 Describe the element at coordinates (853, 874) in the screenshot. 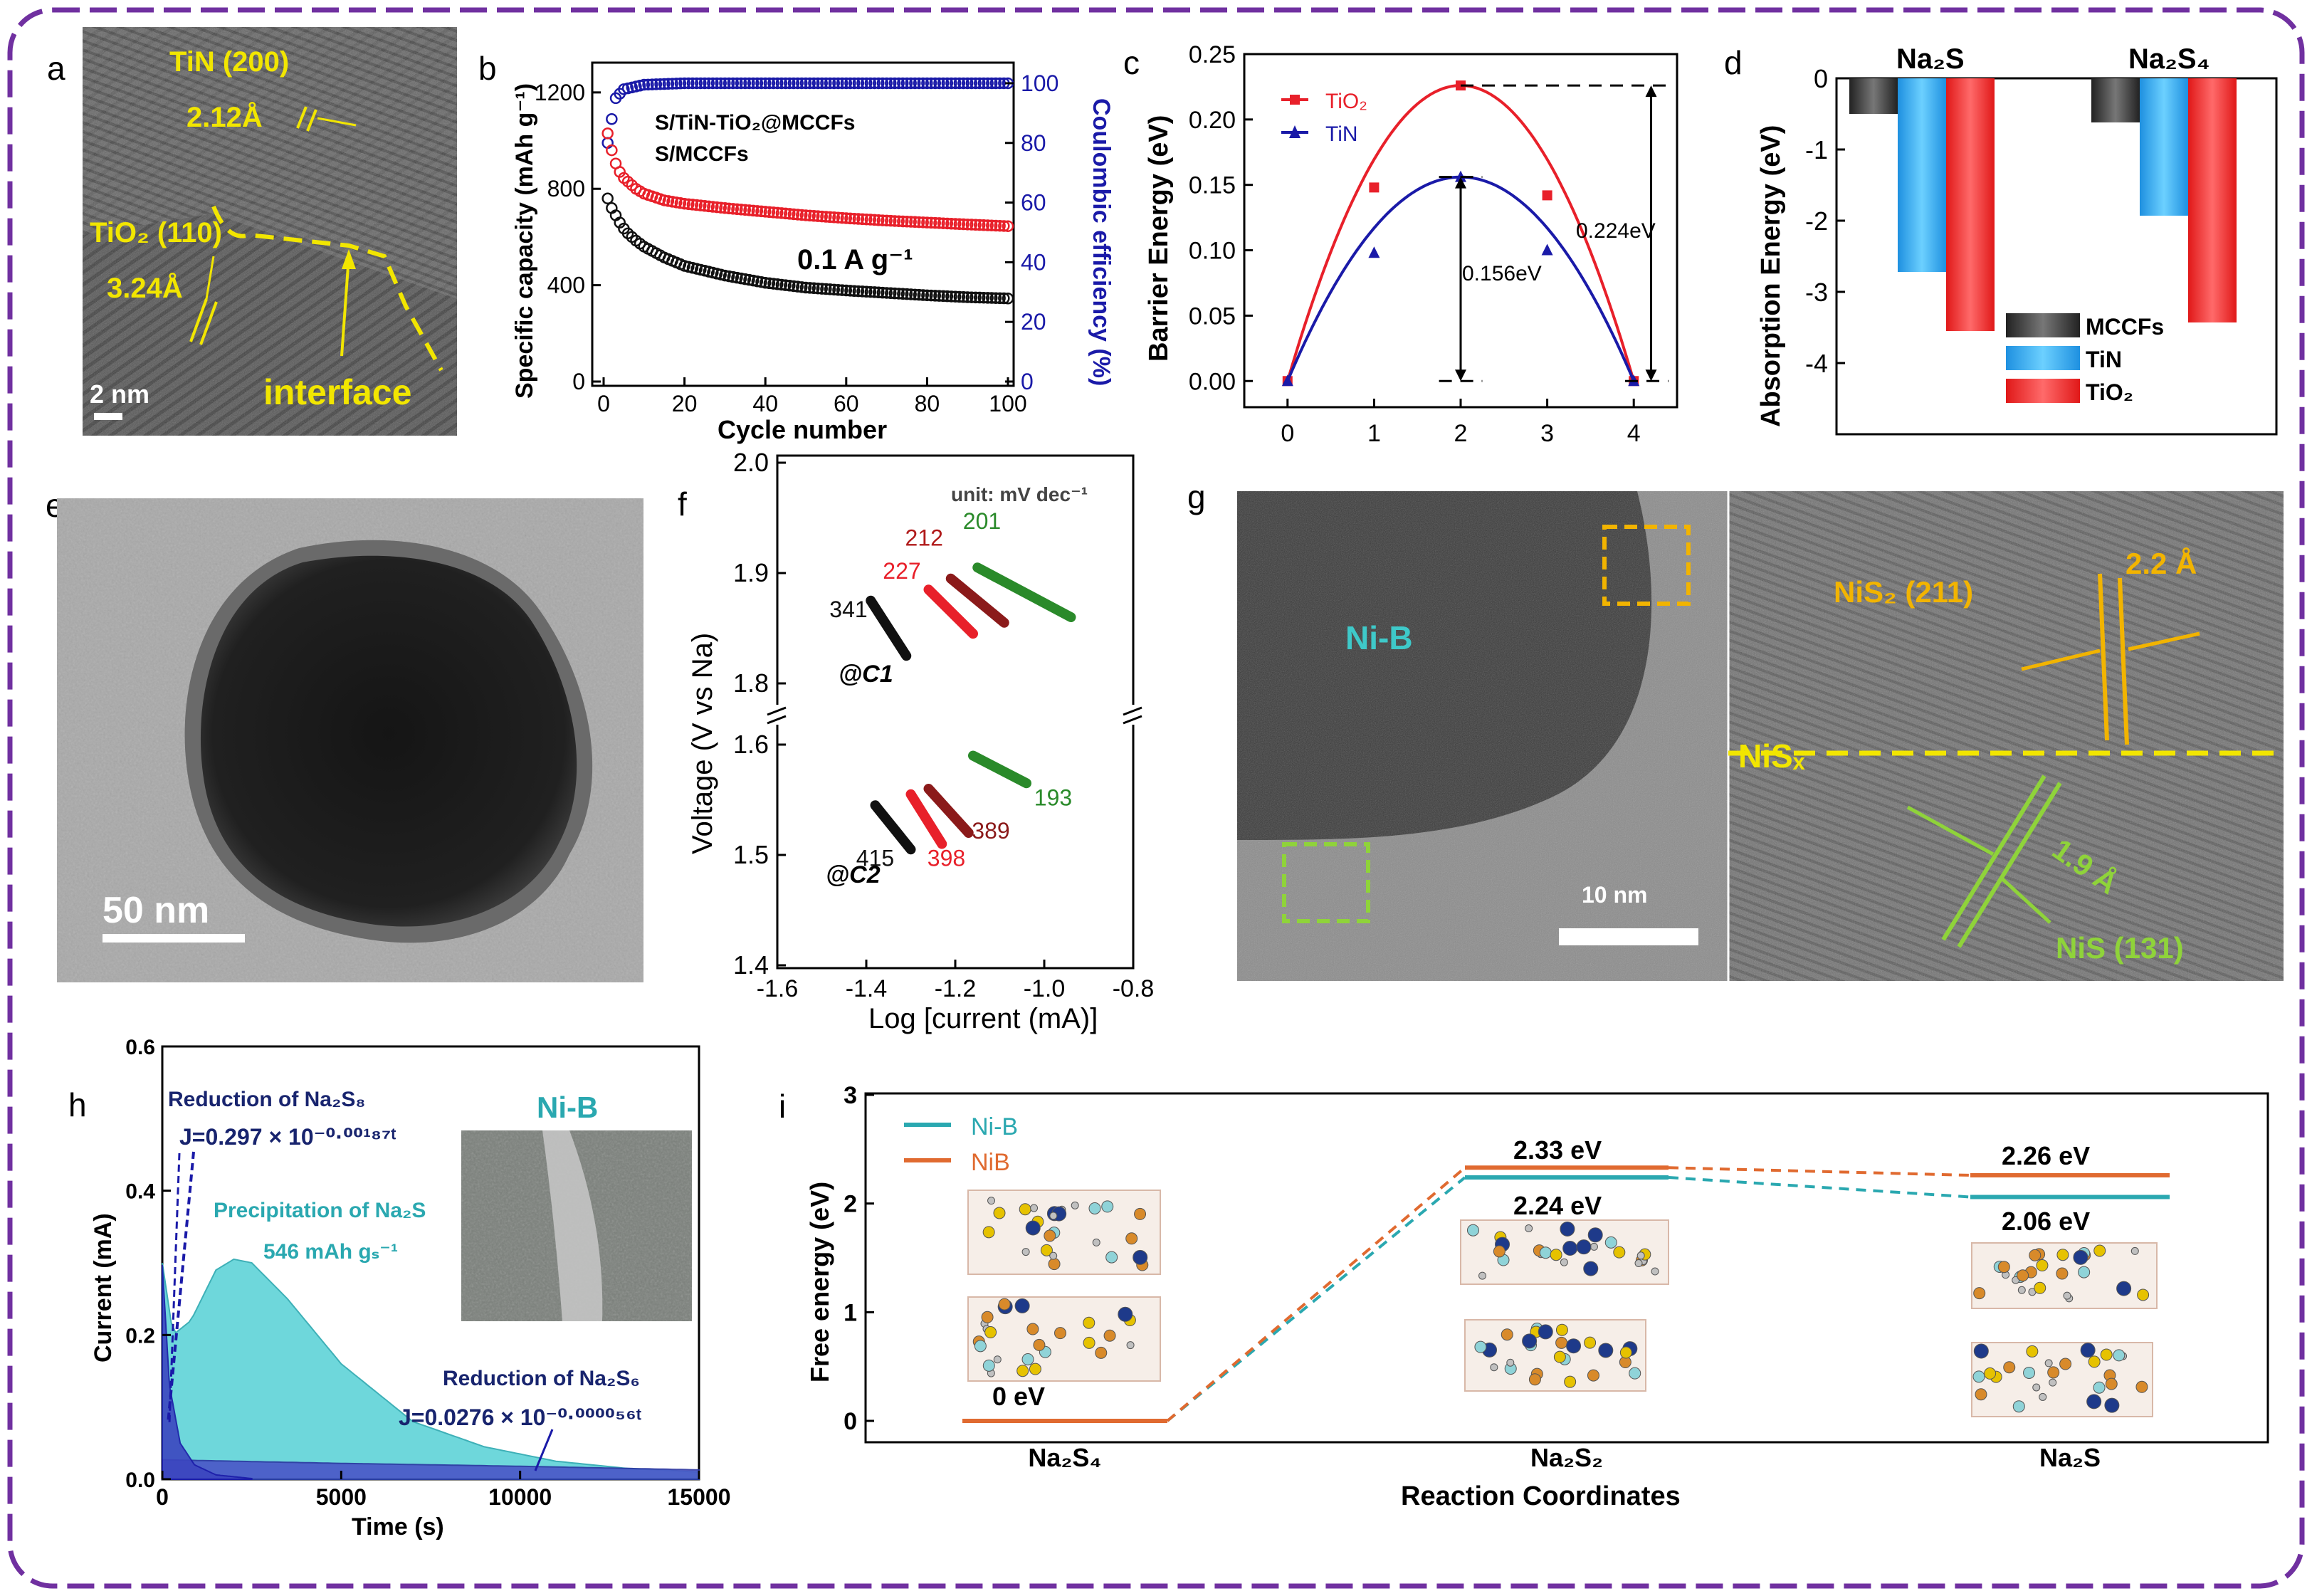

I see `panel-f-group-c2: @C2` at that location.